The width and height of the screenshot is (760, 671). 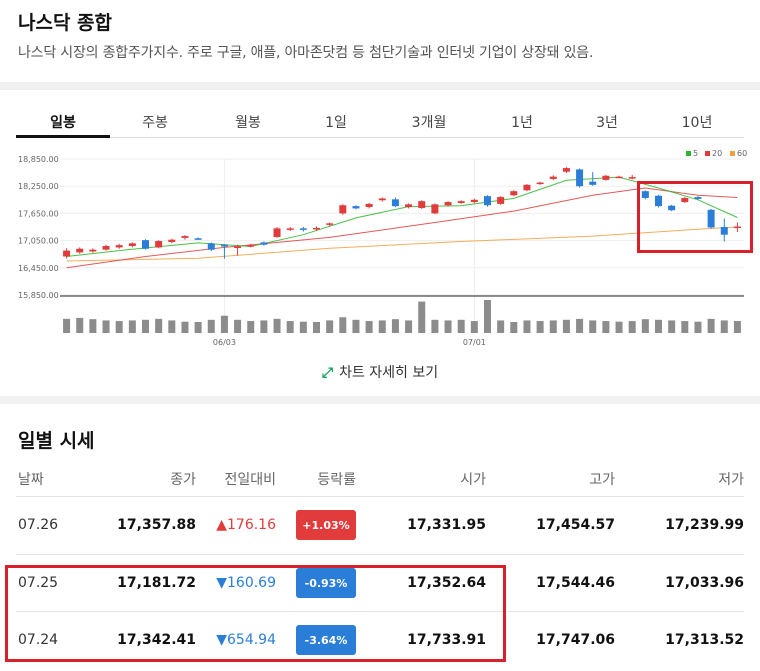 I want to click on row-diff-value: 160.69, so click(x=251, y=583).